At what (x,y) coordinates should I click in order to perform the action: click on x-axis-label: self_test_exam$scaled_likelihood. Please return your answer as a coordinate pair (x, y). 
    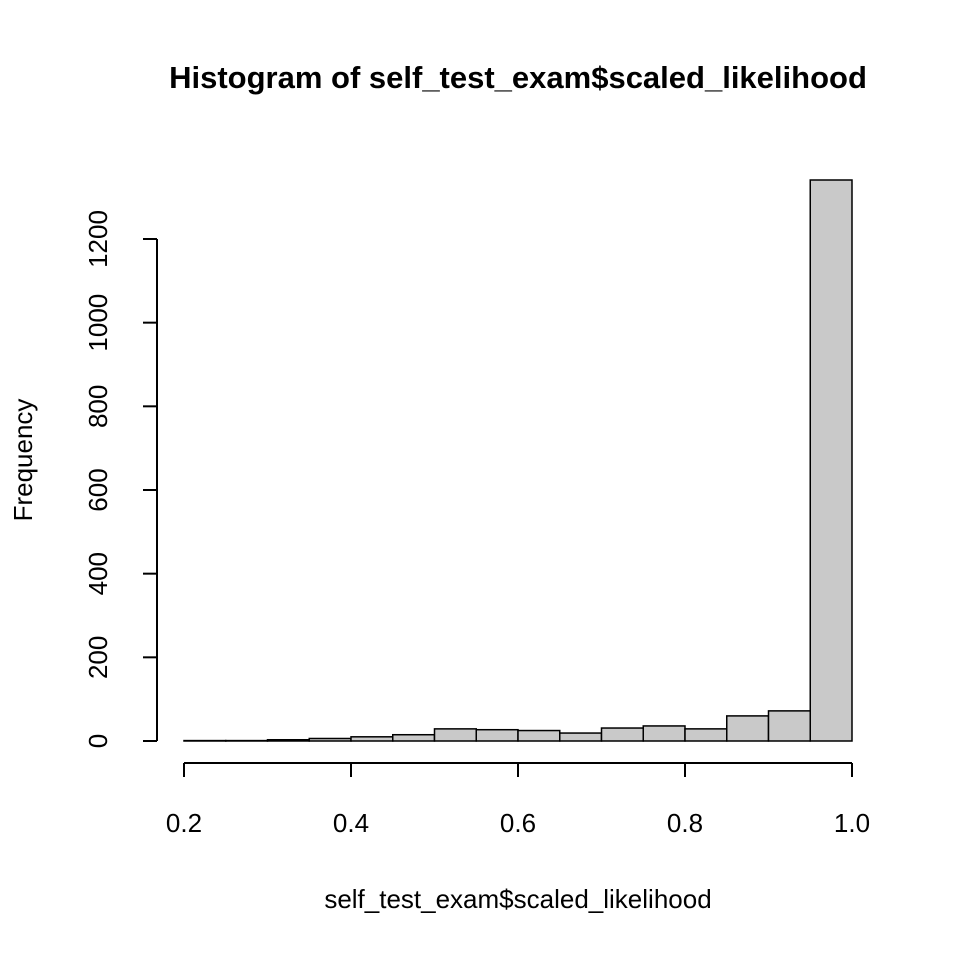
    Looking at the image, I should click on (517, 899).